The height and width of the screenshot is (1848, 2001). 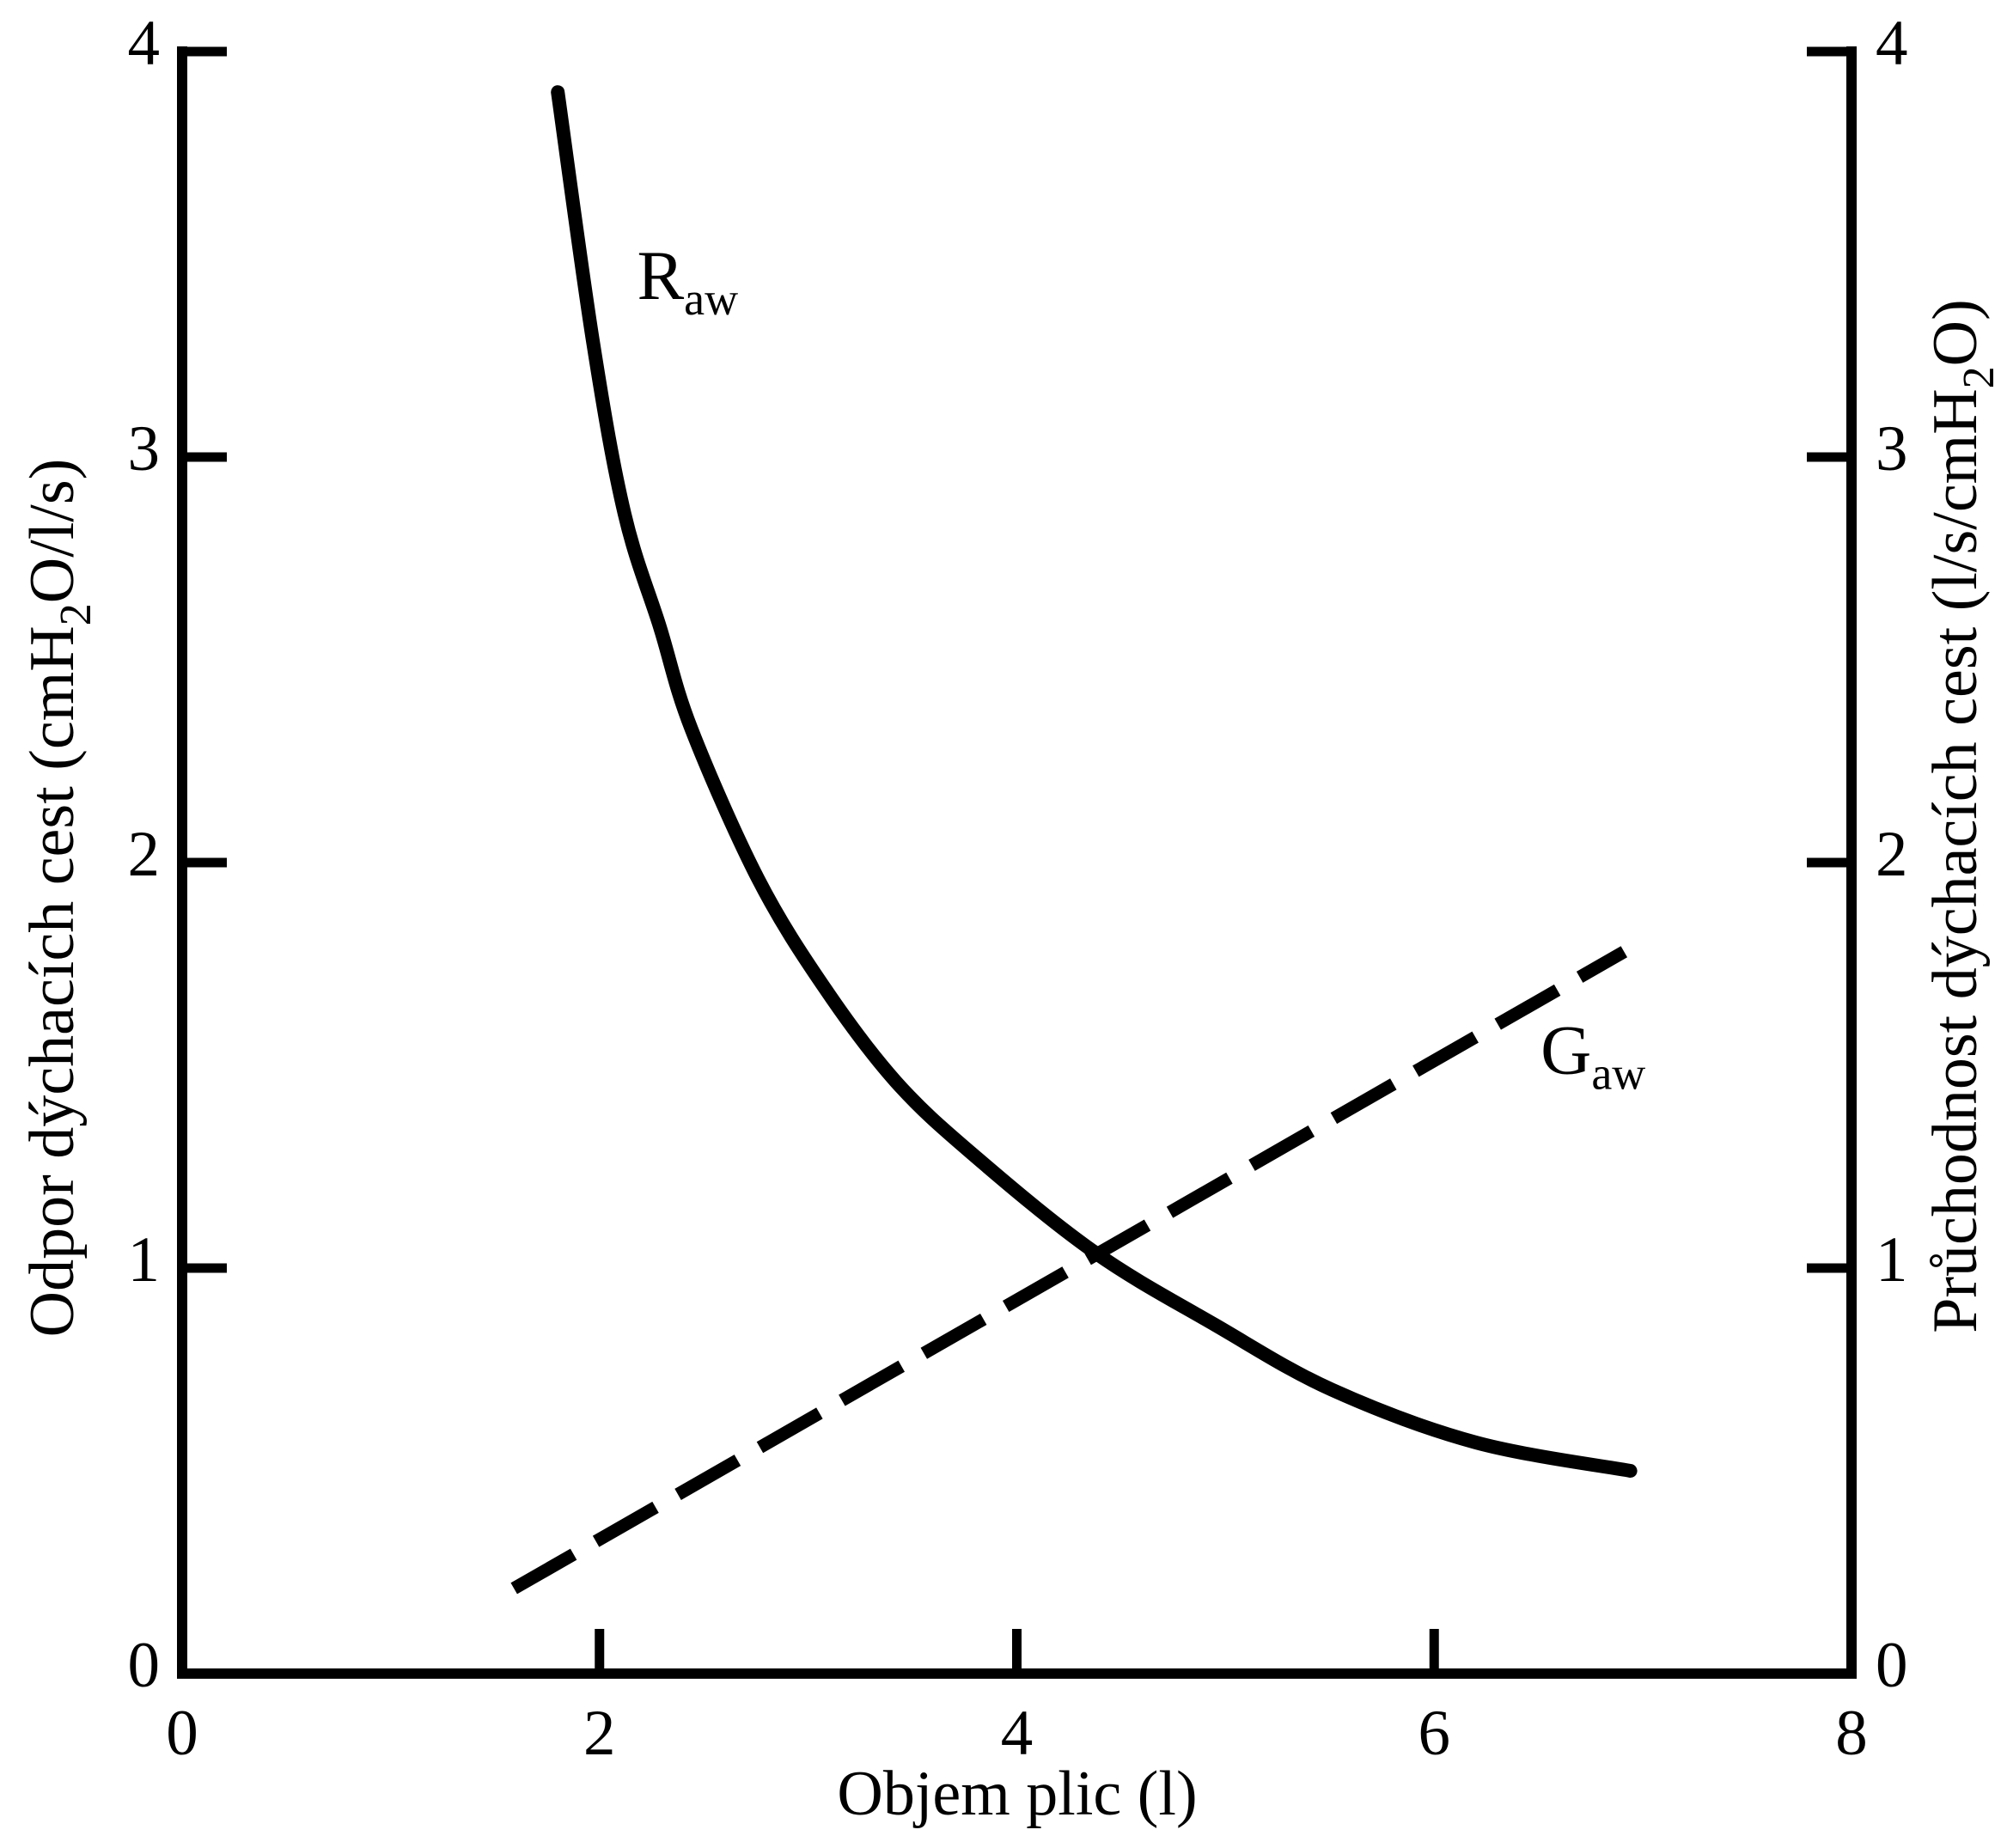 I want to click on y-axis-title-right: Průchodnost dýchacích cest (l/s/cmH2O), so click(x=1960, y=816).